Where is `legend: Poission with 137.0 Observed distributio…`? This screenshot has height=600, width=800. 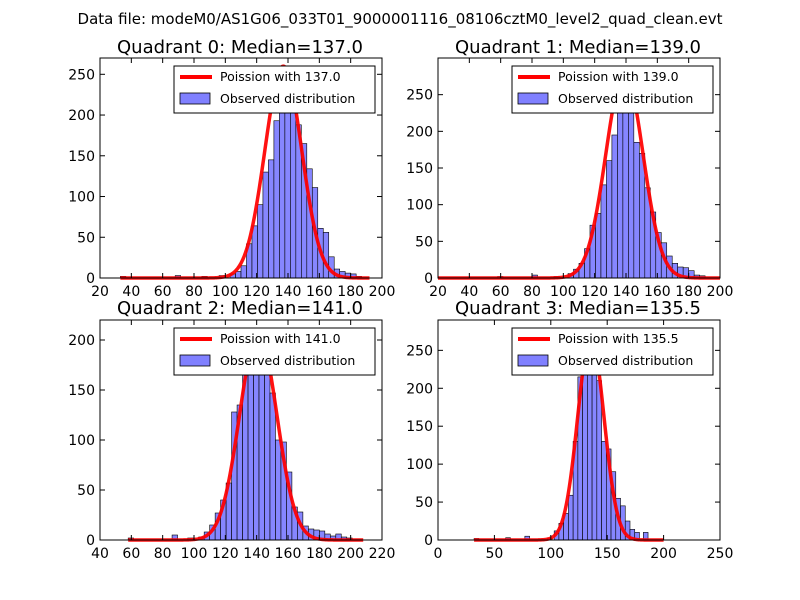 legend: Poission with 137.0 Observed distributio… is located at coordinates (274, 89).